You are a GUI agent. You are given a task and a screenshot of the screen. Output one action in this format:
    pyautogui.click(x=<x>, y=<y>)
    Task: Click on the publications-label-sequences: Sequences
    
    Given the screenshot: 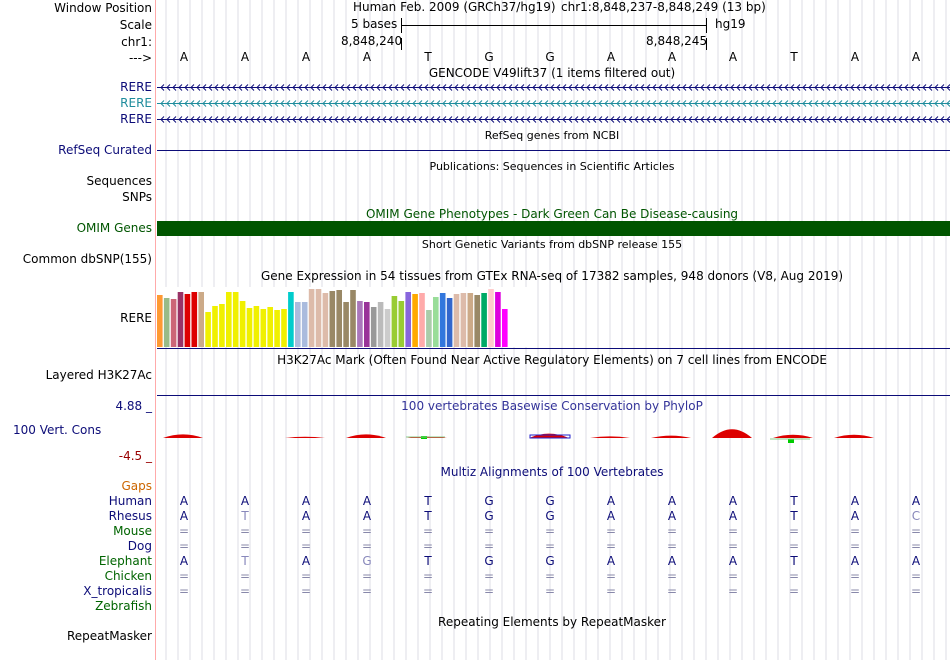 What is the action you would take?
    pyautogui.click(x=119, y=181)
    